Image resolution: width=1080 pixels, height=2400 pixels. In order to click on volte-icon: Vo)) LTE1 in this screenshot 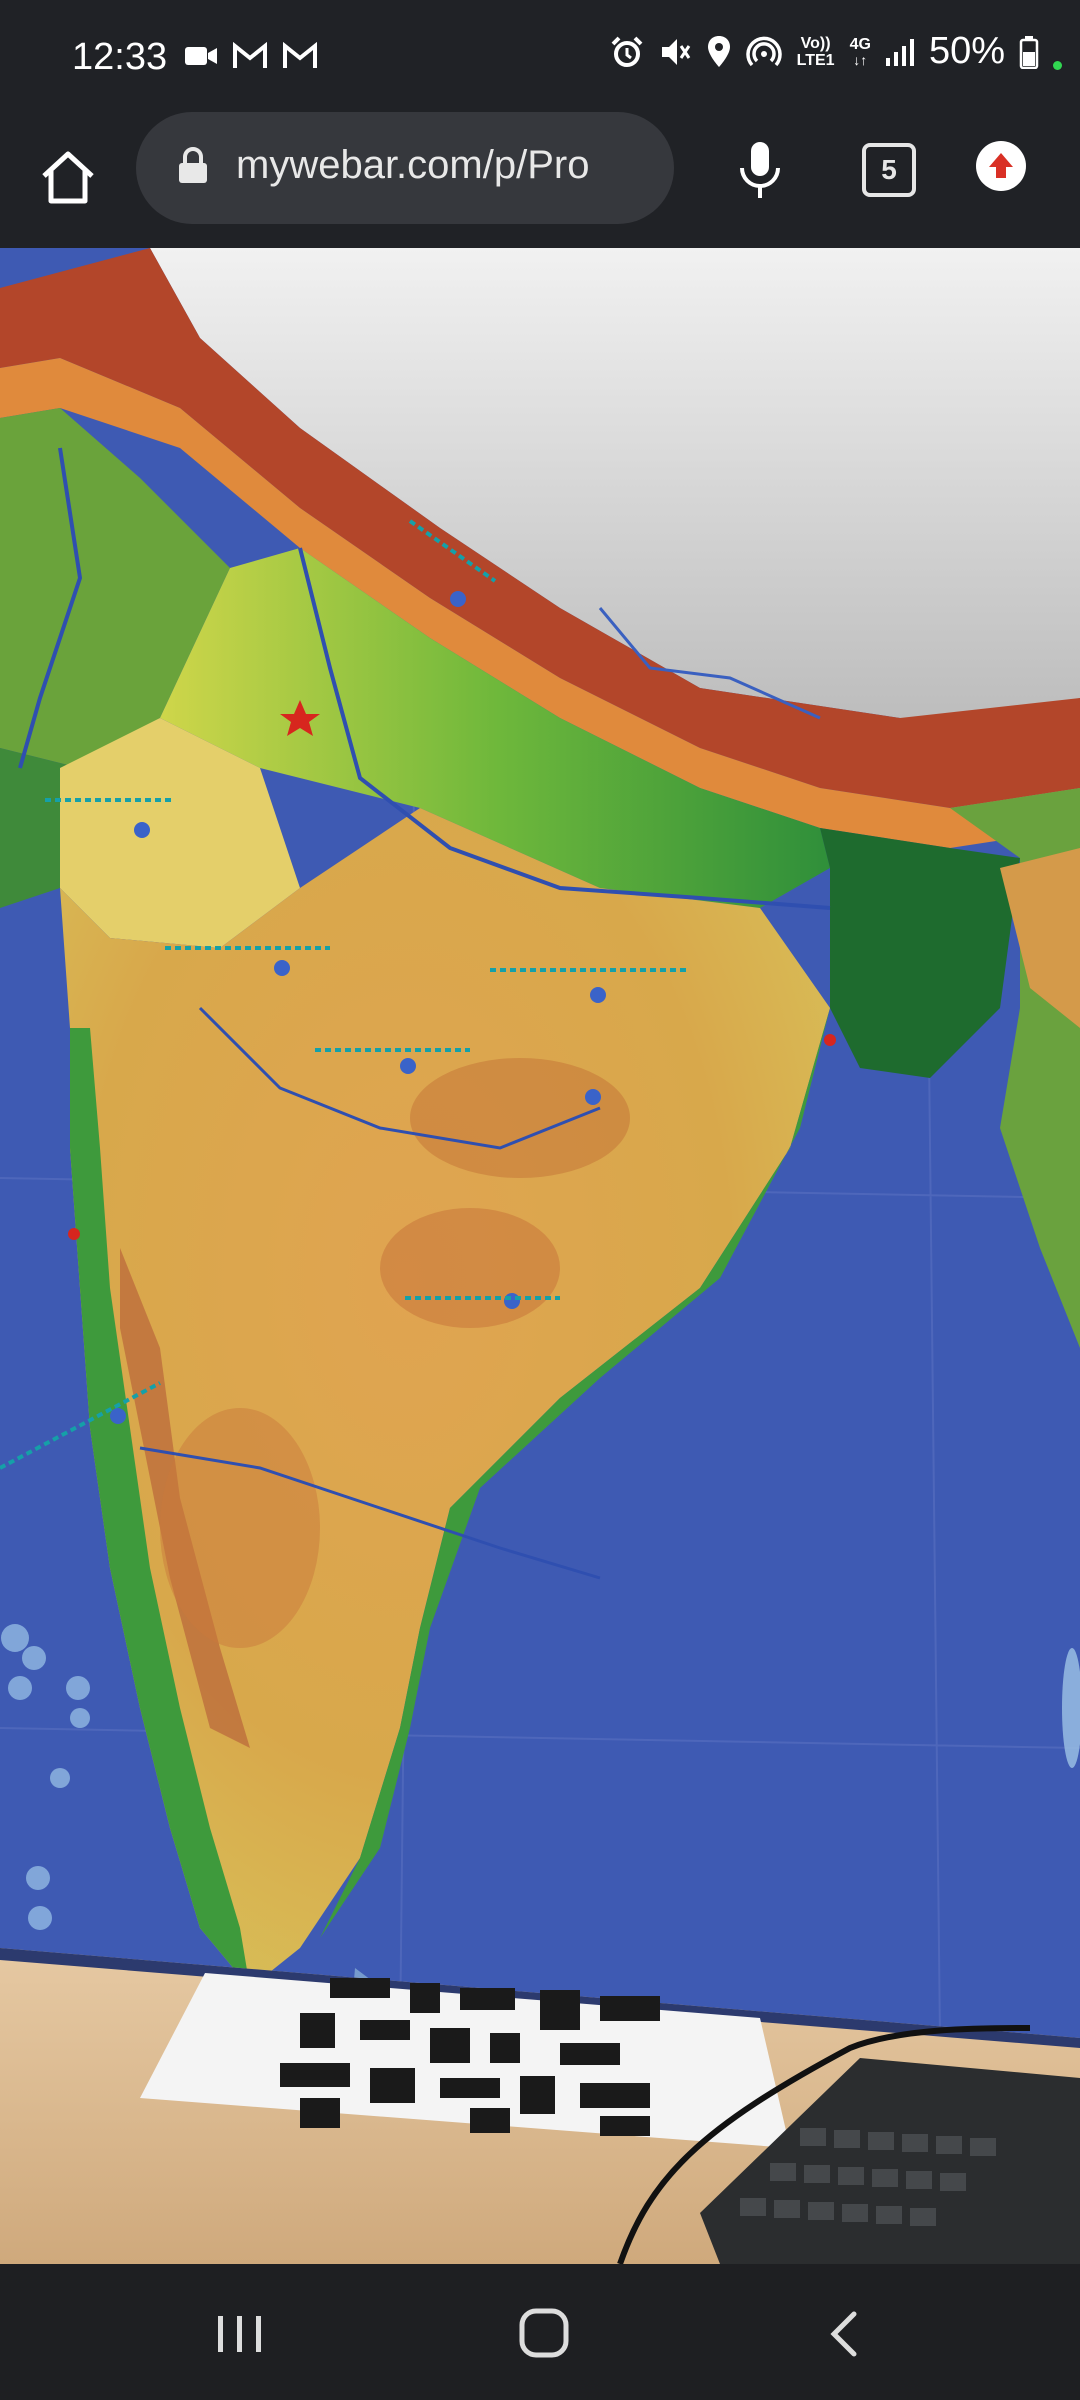, I will do `click(815, 51)`.